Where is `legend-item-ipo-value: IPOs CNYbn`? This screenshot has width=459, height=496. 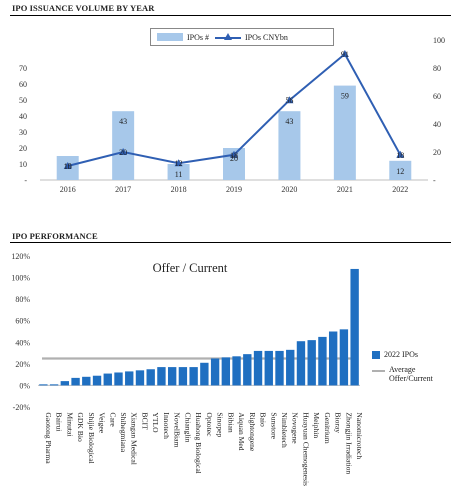 legend-item-ipo-value: IPOs CNYbn is located at coordinates (251, 37).